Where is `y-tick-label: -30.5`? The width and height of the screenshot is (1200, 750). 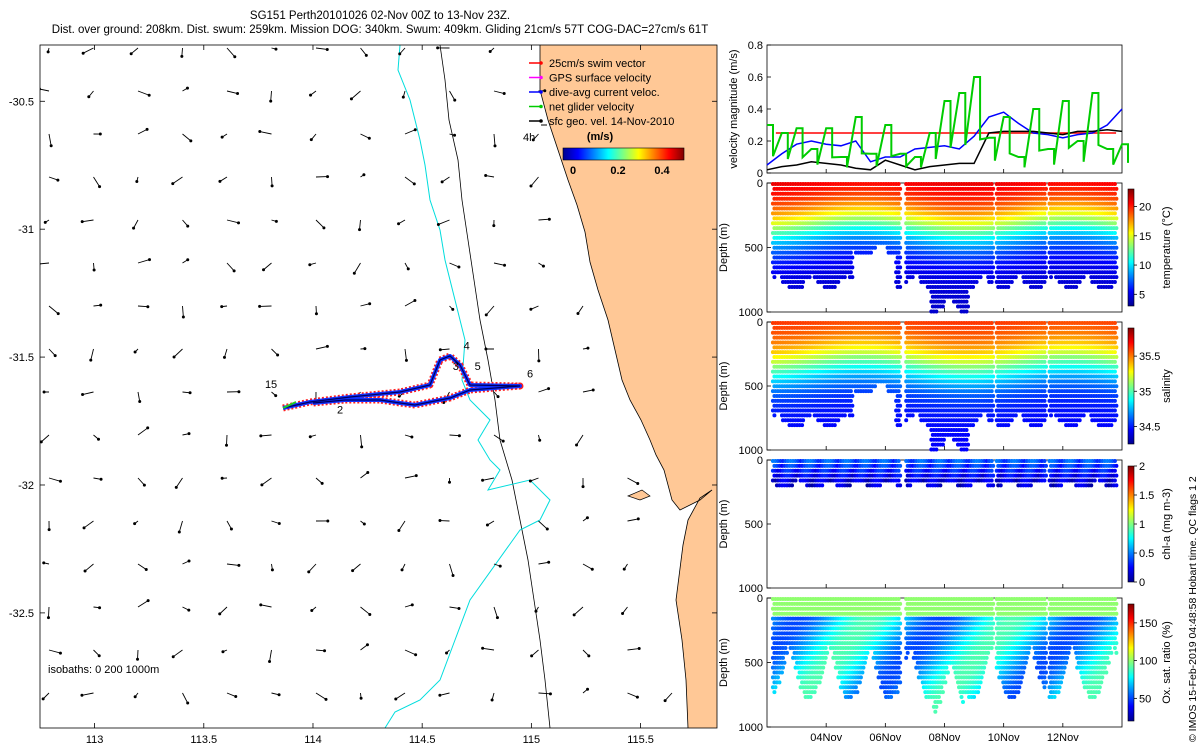 y-tick-label: -30.5 is located at coordinates (21, 102).